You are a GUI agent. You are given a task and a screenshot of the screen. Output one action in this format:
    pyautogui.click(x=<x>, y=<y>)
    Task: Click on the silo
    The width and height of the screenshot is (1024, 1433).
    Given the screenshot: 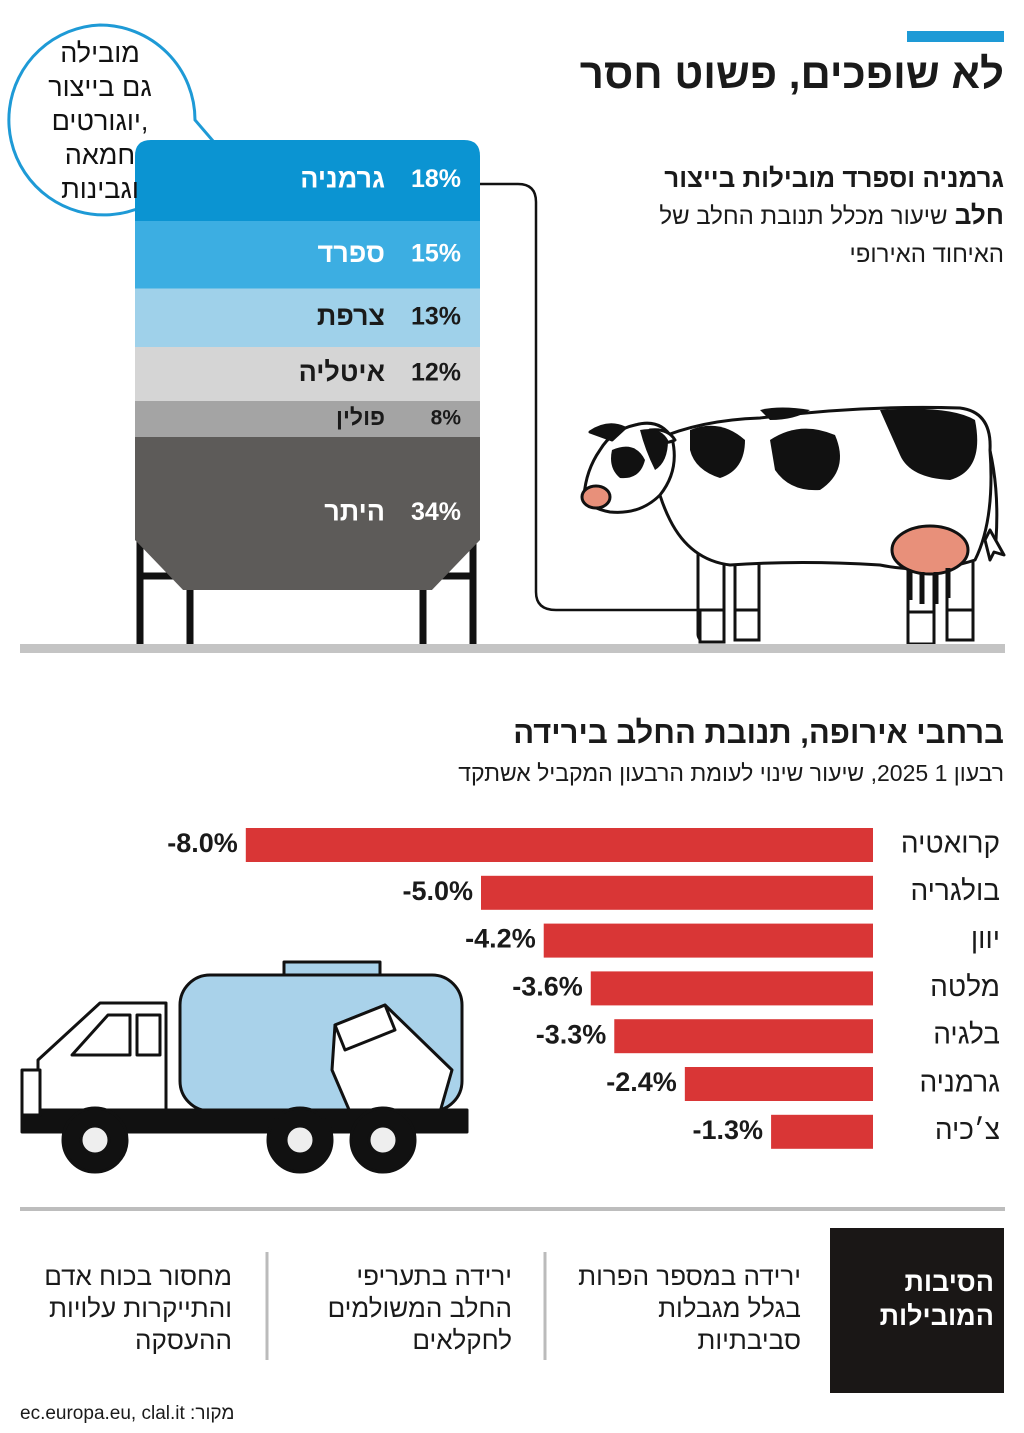 What is the action you would take?
    pyautogui.click(x=307, y=365)
    